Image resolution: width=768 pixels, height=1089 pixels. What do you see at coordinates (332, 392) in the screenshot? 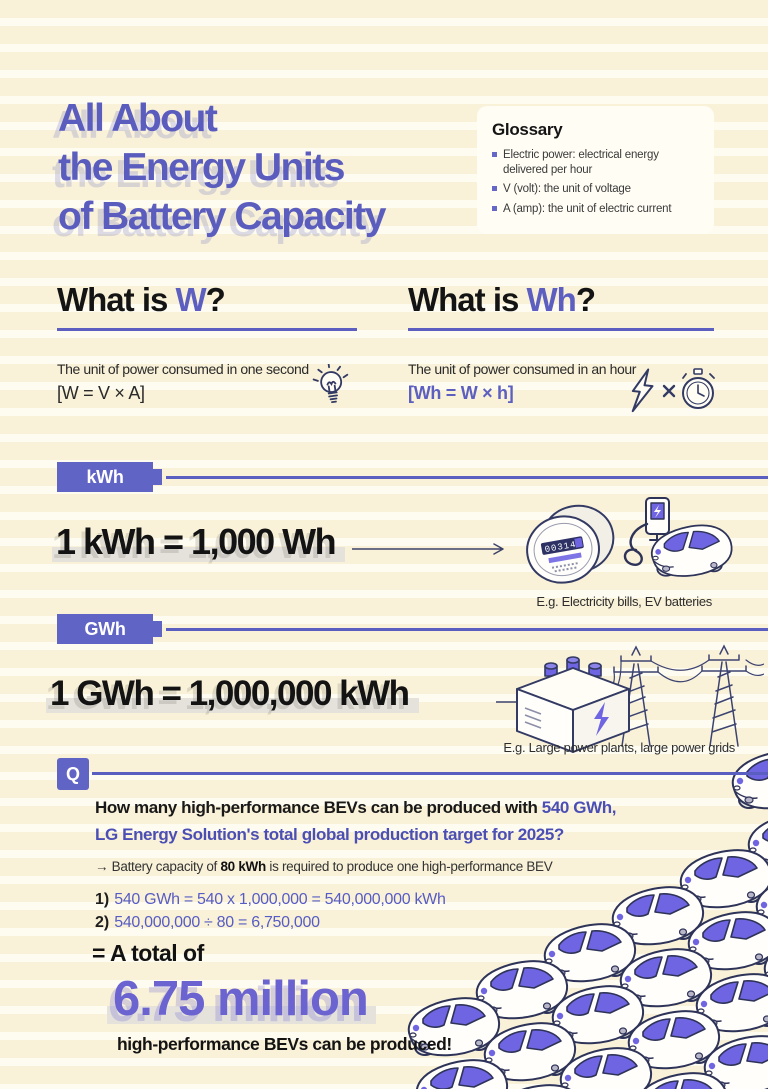
I see `lightbulb-icon` at bounding box center [332, 392].